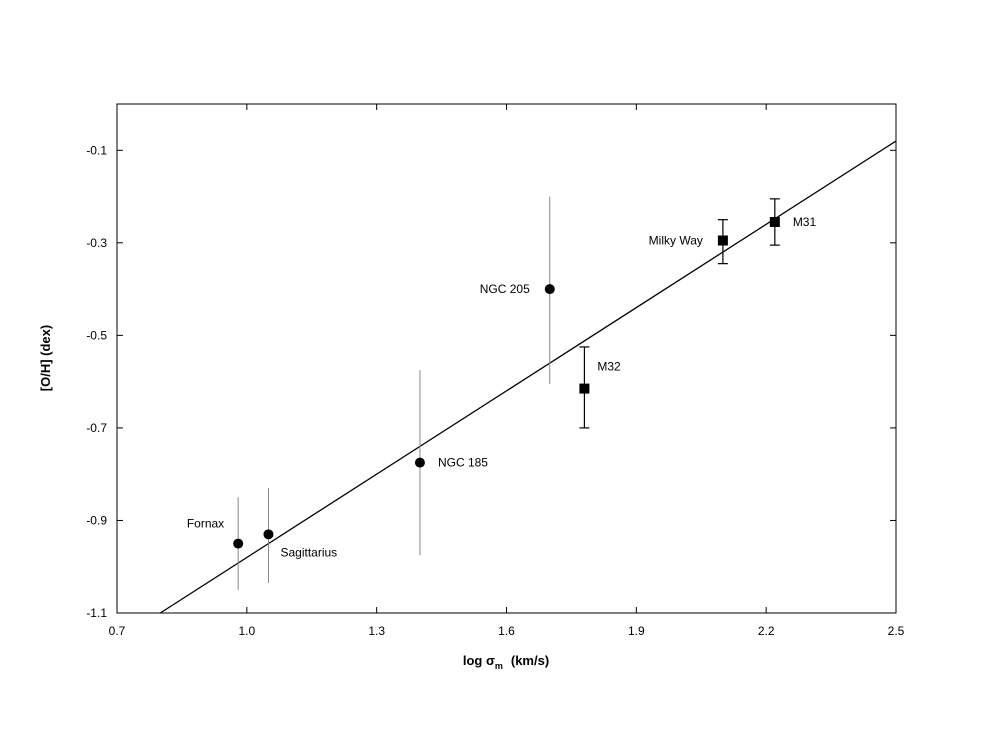 The height and width of the screenshot is (749, 981). Describe the element at coordinates (609, 367) in the screenshot. I see `data-point-label: M32` at that location.